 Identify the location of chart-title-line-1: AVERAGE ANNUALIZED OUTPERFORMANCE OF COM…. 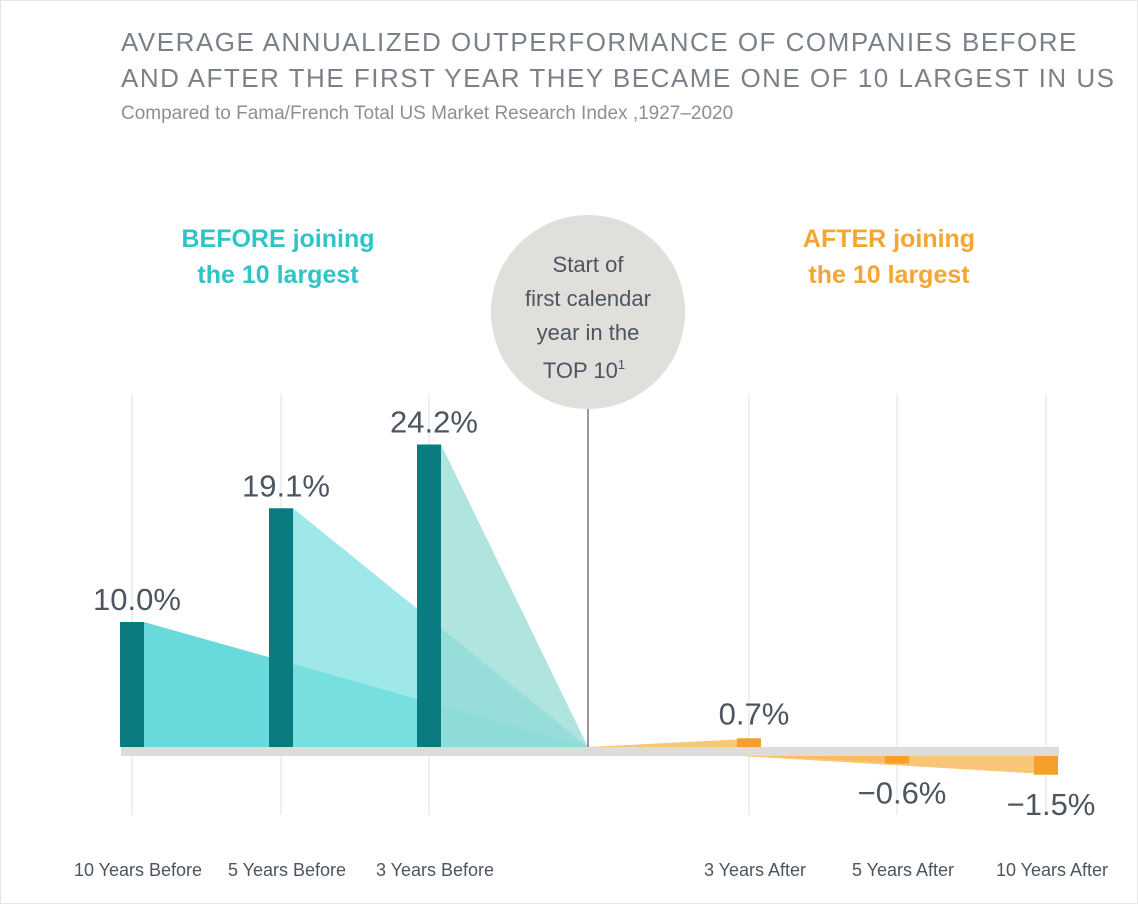
(599, 42).